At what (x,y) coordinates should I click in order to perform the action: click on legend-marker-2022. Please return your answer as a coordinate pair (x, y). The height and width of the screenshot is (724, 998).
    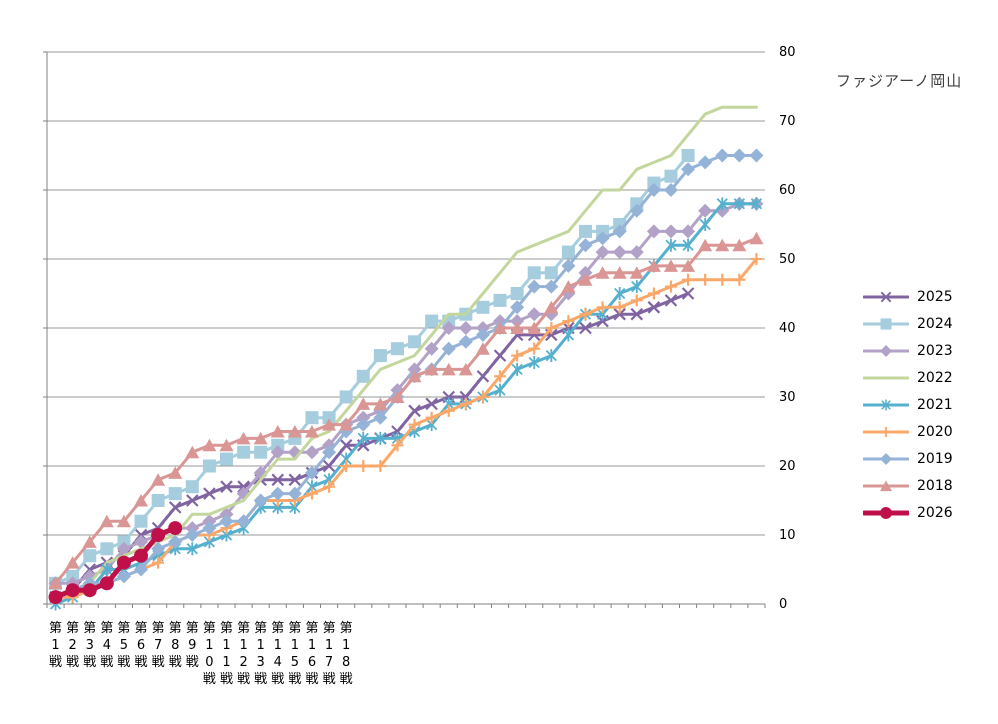
    Looking at the image, I should click on (886, 377).